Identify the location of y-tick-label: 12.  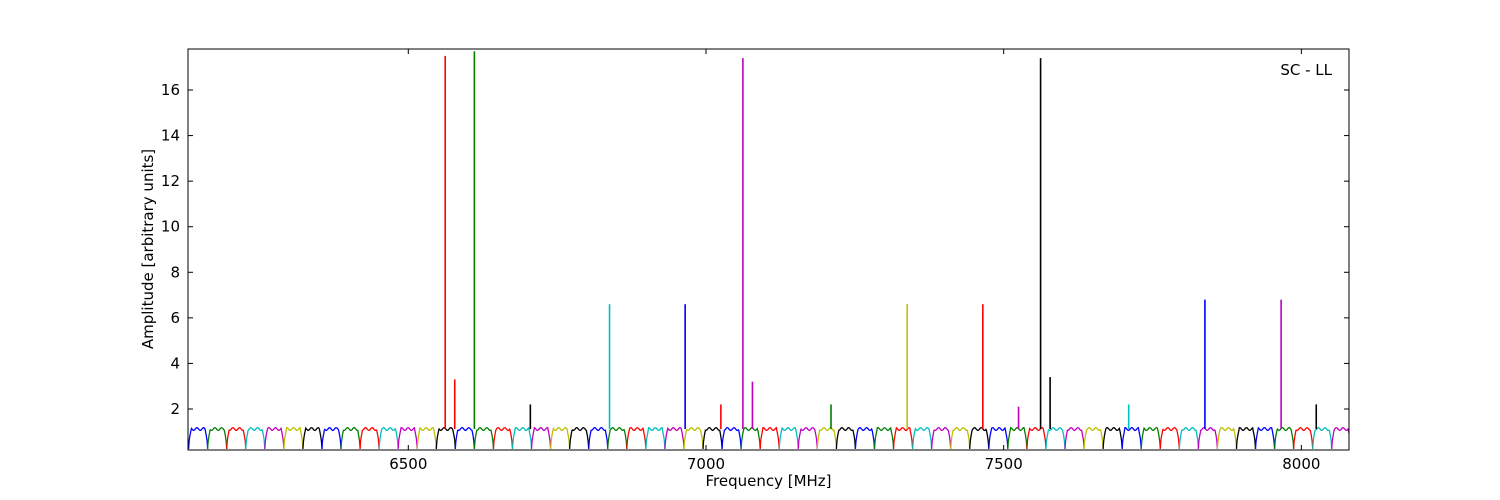
(170, 181).